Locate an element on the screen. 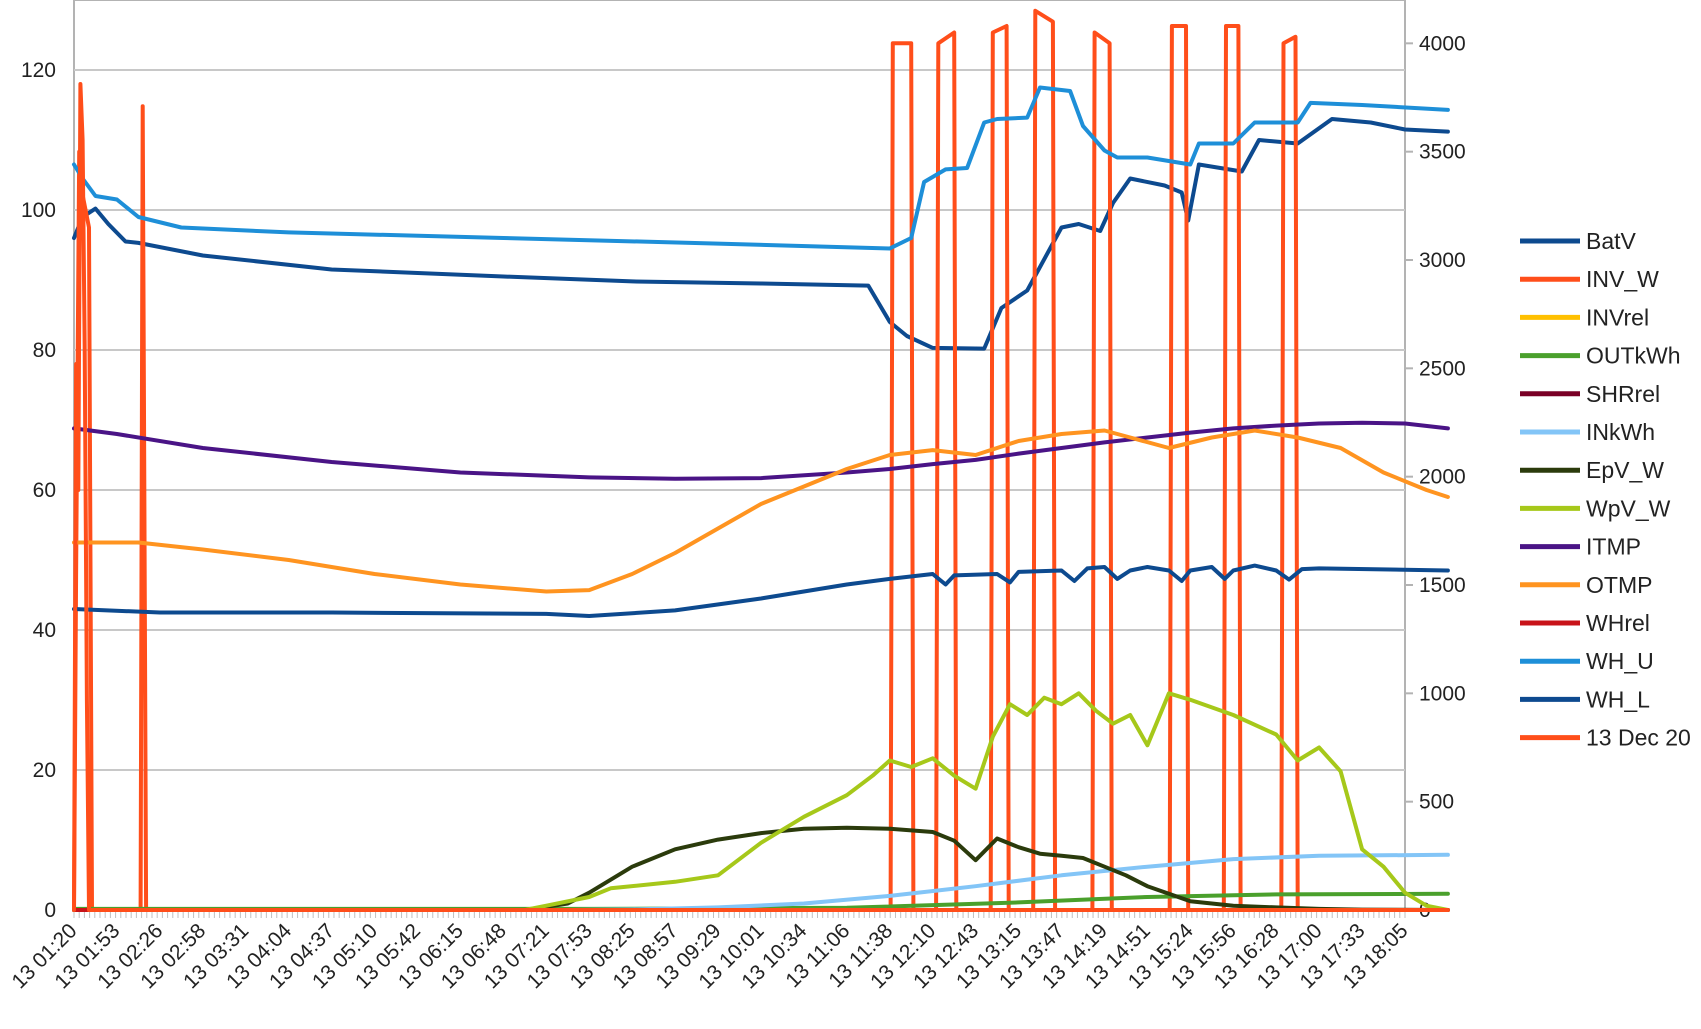  right-axis-tick-label: 1000 is located at coordinates (1442, 693).